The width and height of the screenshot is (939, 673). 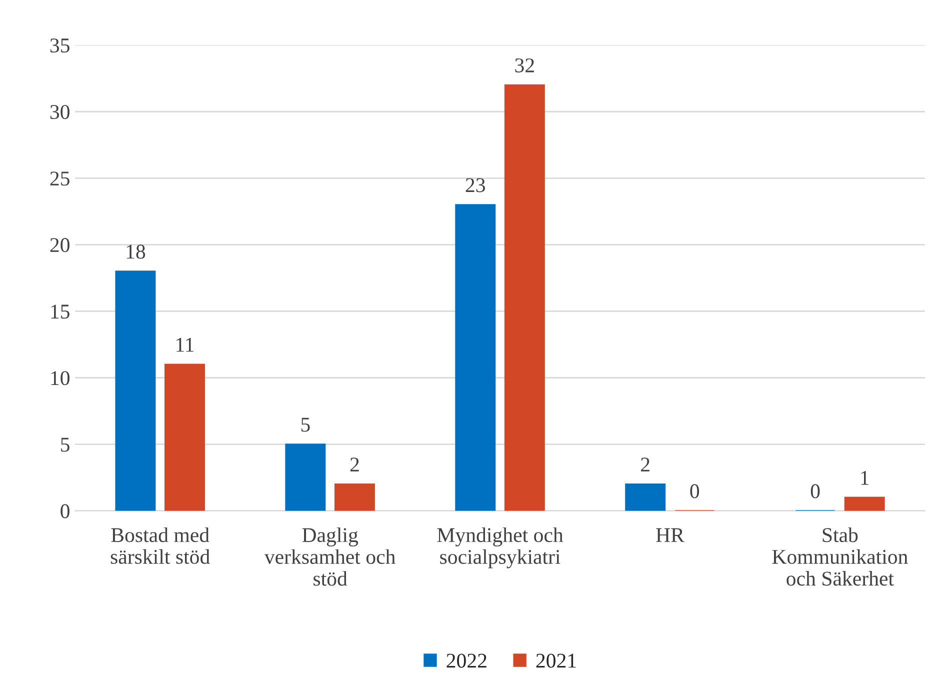 What do you see at coordinates (840, 556) in the screenshot?
I see `x-tick-label: Stab Kommunikation och Säkerhet` at bounding box center [840, 556].